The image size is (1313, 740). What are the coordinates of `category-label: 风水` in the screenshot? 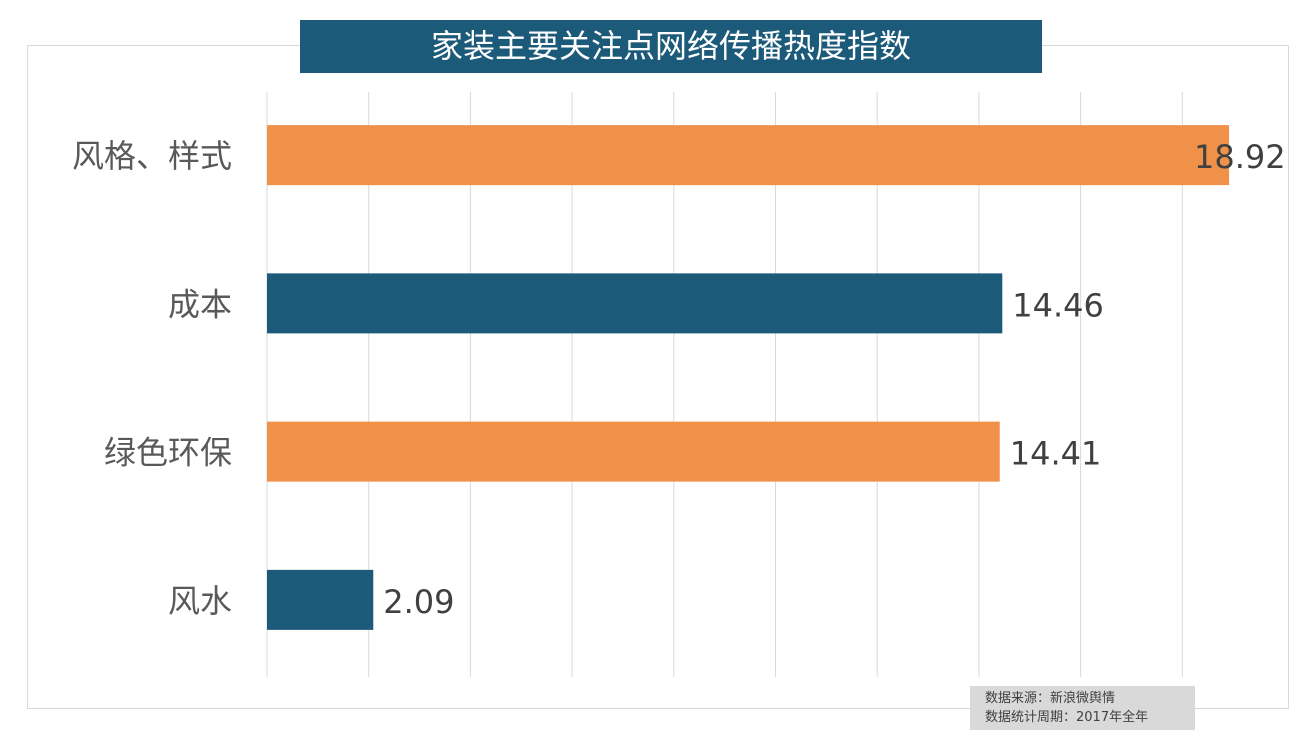 It's located at (200, 601).